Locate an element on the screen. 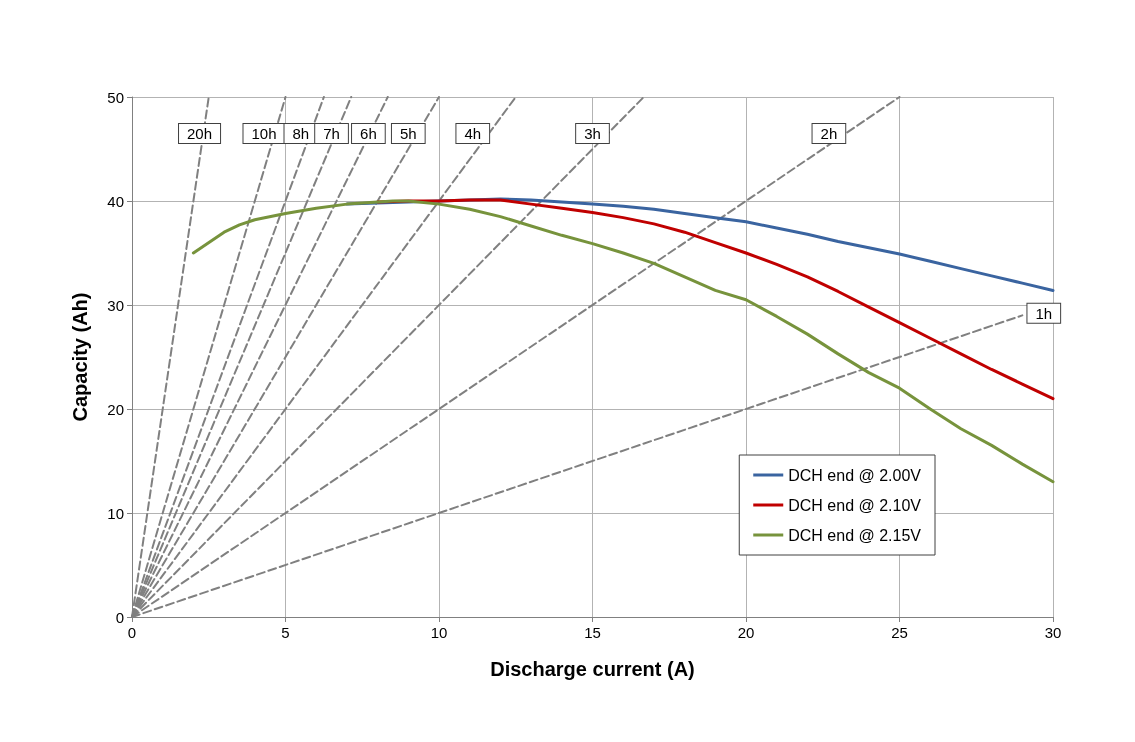 This screenshot has width=1135, height=742. annotation: 2h is located at coordinates (829, 133).